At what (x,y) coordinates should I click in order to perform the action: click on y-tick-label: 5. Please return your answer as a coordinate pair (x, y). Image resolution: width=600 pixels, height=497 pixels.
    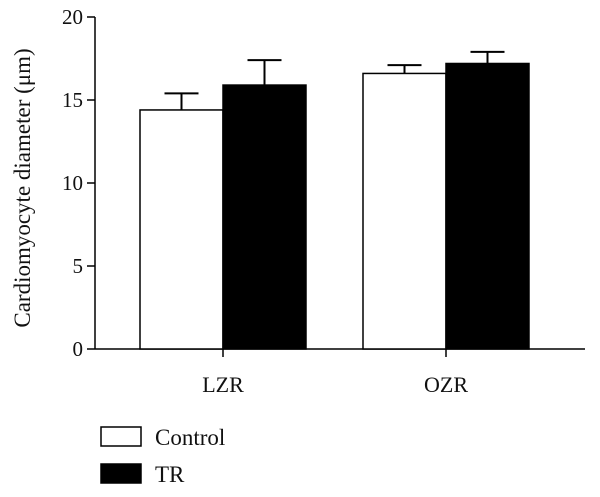
    Looking at the image, I should click on (78, 266).